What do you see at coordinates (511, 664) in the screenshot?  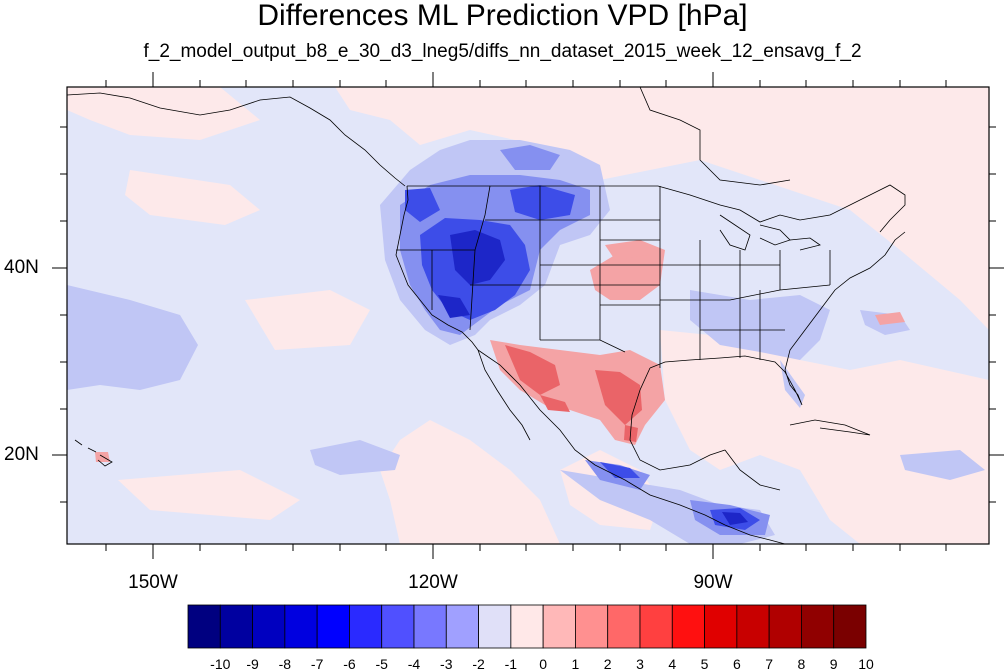 I see `colorbar-tick-label: -1` at bounding box center [511, 664].